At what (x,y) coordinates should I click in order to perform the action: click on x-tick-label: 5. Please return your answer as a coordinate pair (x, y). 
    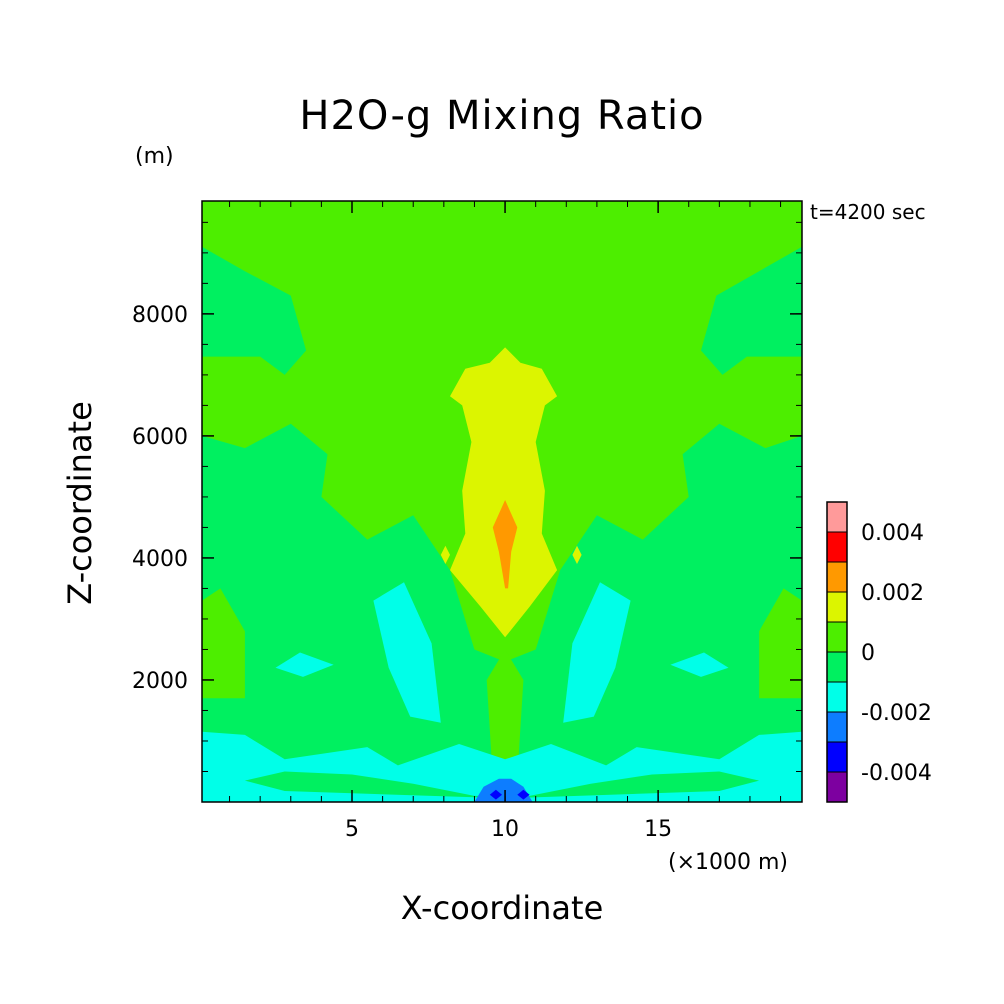
    Looking at the image, I should click on (352, 829).